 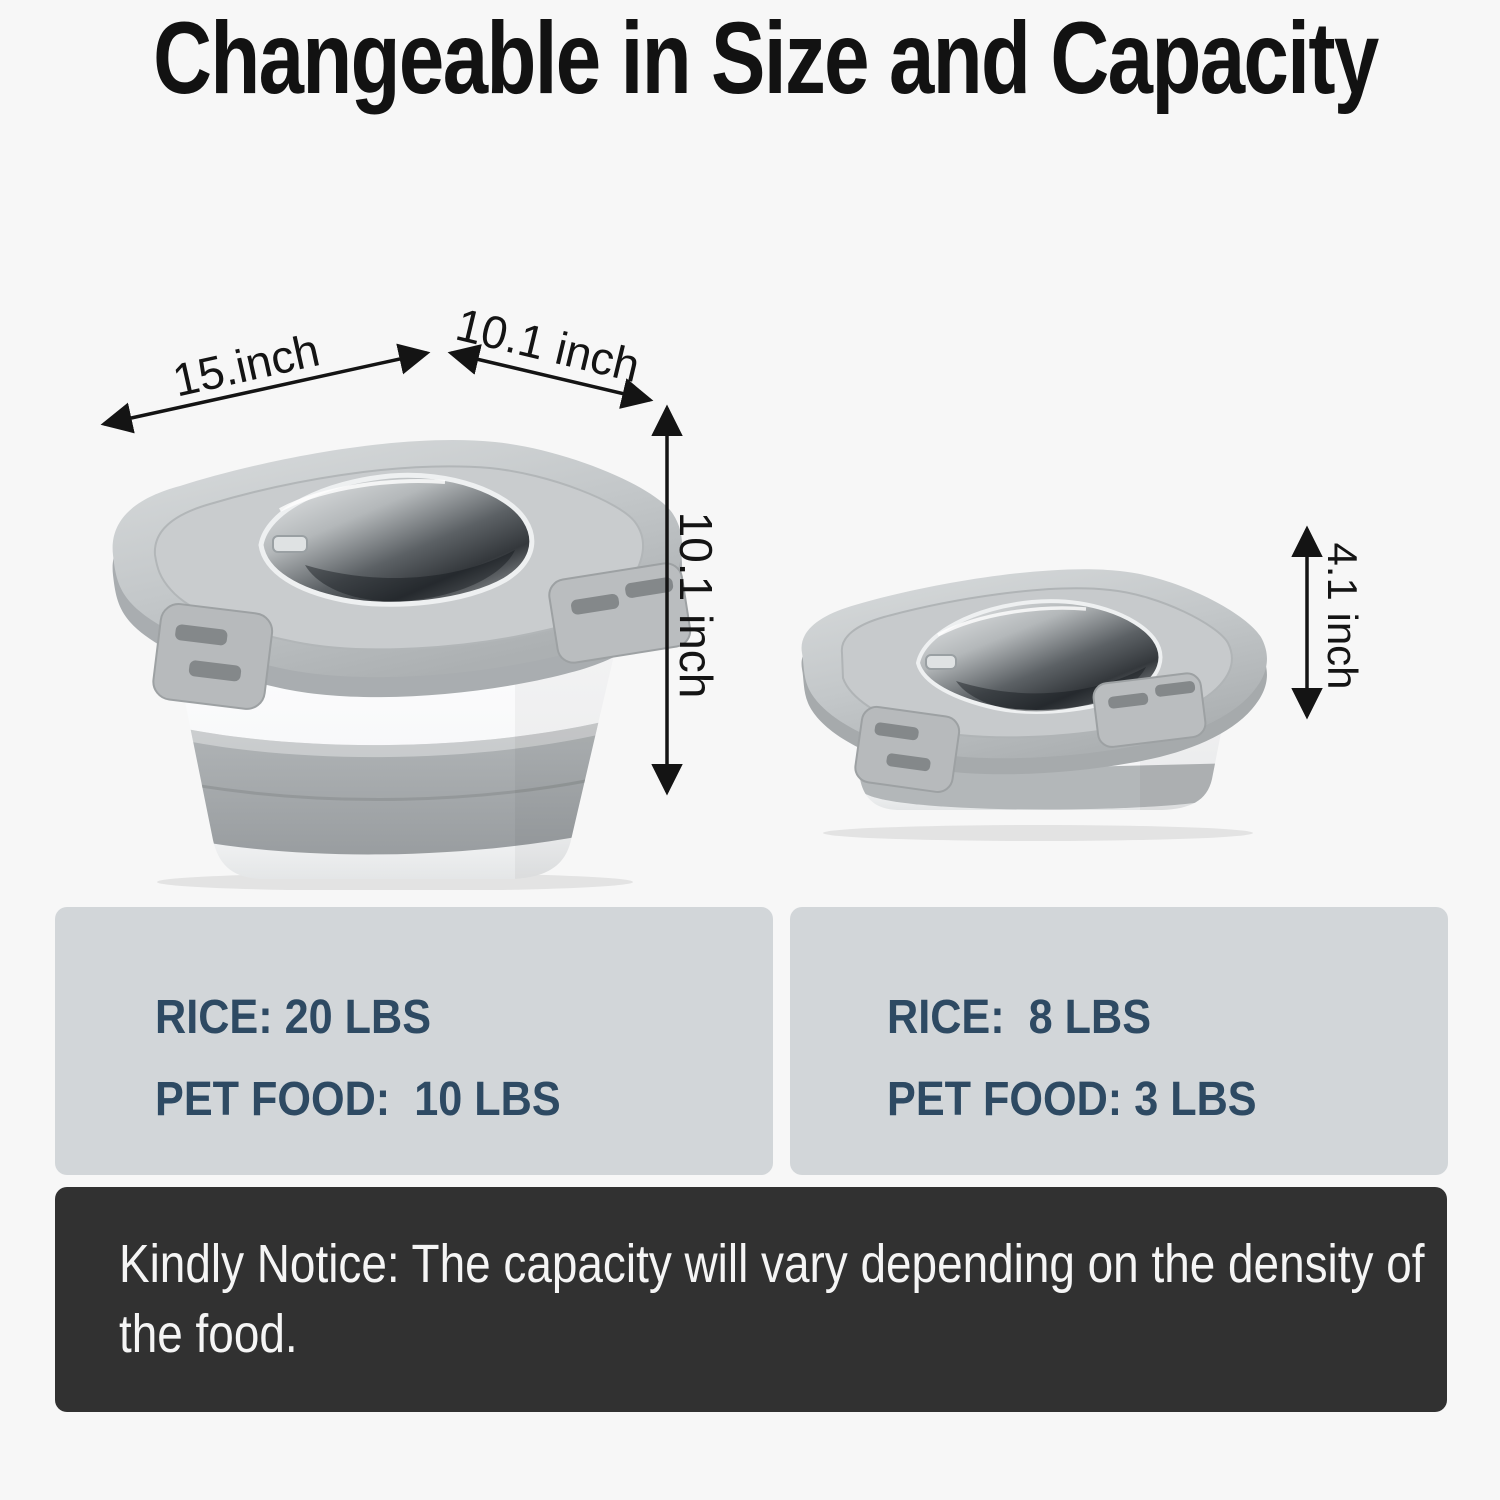 What do you see at coordinates (1072, 1099) in the screenshot?
I see `capacity-line-petfood-small: PET FOOD: 3 LBS` at bounding box center [1072, 1099].